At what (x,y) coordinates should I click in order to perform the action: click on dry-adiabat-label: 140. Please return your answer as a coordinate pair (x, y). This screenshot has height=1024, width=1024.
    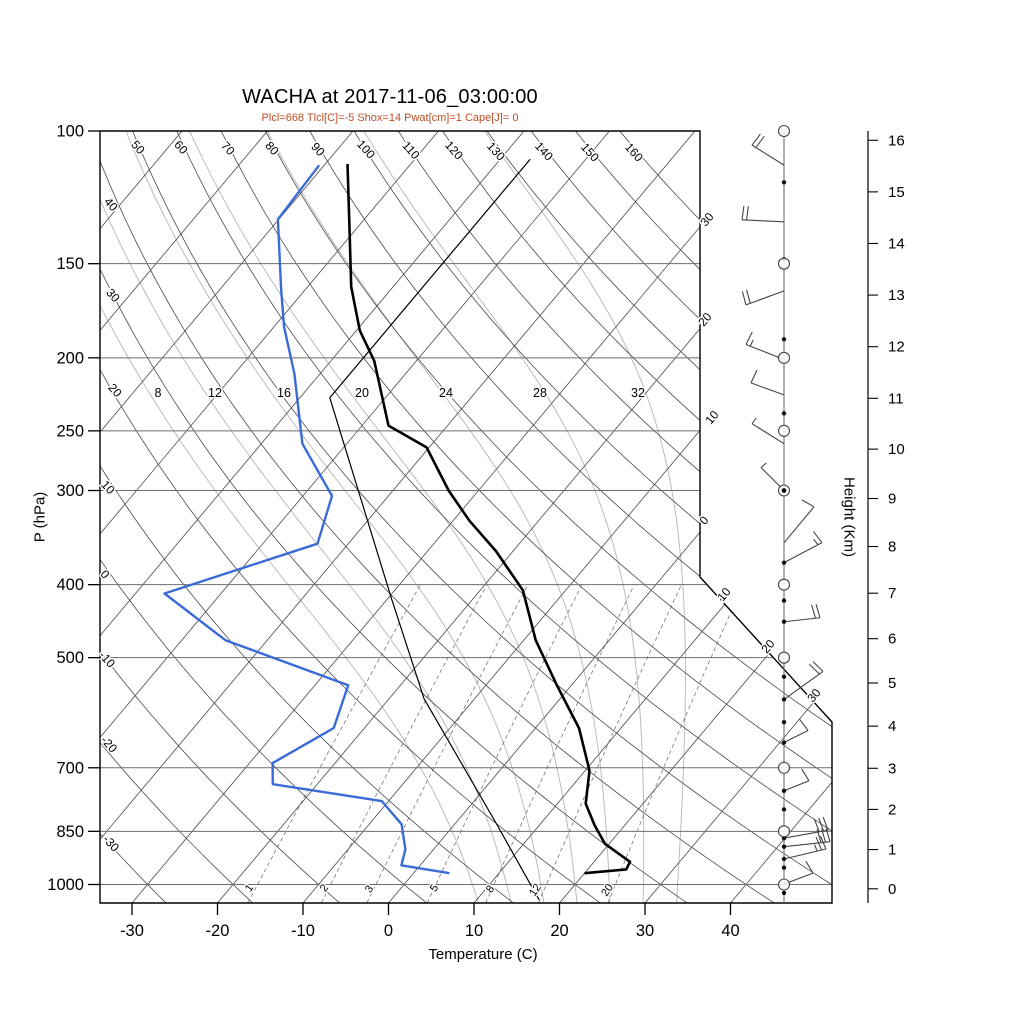
    Looking at the image, I should click on (544, 151).